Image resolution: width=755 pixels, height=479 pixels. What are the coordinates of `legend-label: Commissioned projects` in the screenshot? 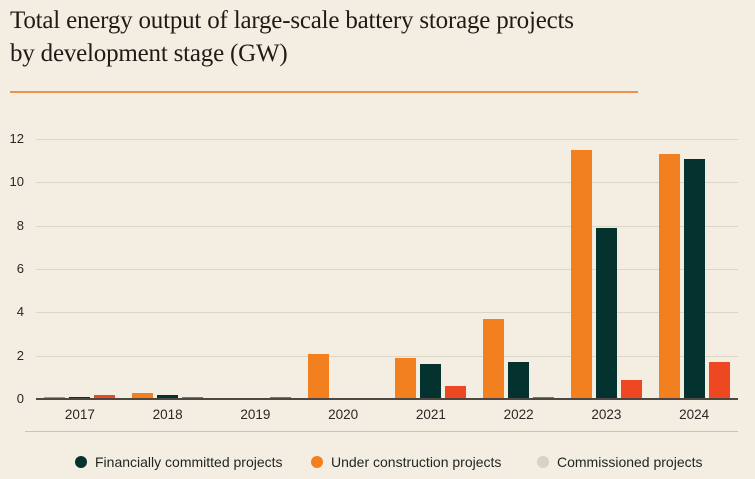 It's located at (630, 462).